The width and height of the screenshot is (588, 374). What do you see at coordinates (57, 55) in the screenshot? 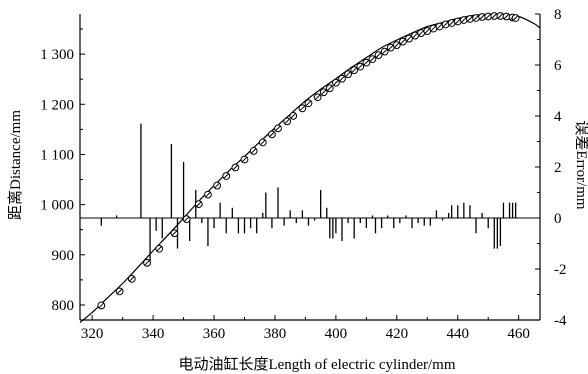
I see `left-y-tick-label: 1 300` at bounding box center [57, 55].